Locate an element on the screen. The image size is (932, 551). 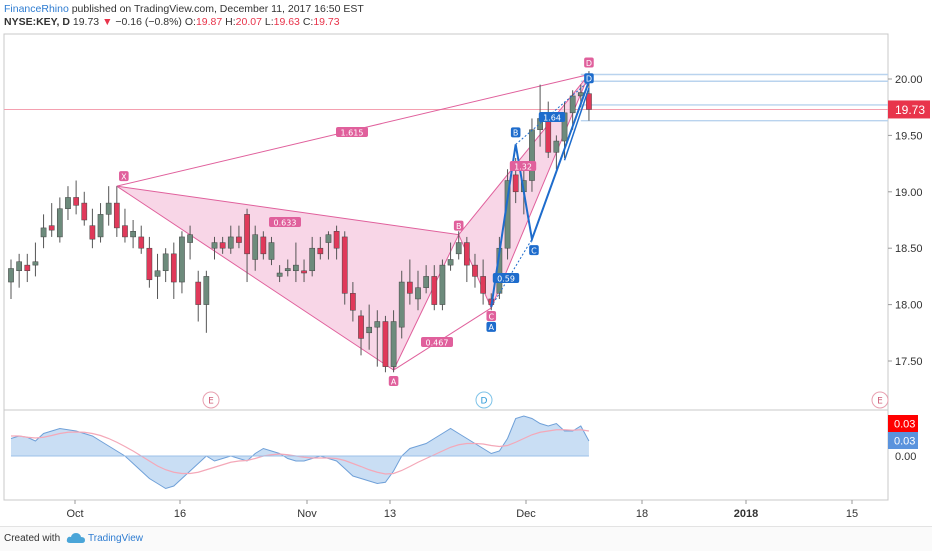
fib-ratio-label: 1.32 is located at coordinates (523, 166).